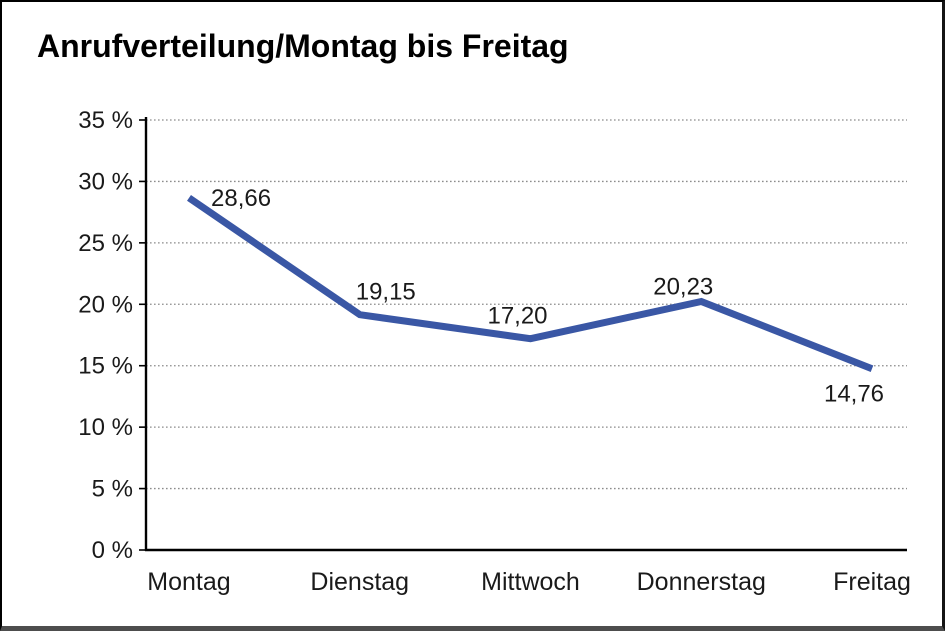  I want to click on x-category-label: Montag, so click(188, 582).